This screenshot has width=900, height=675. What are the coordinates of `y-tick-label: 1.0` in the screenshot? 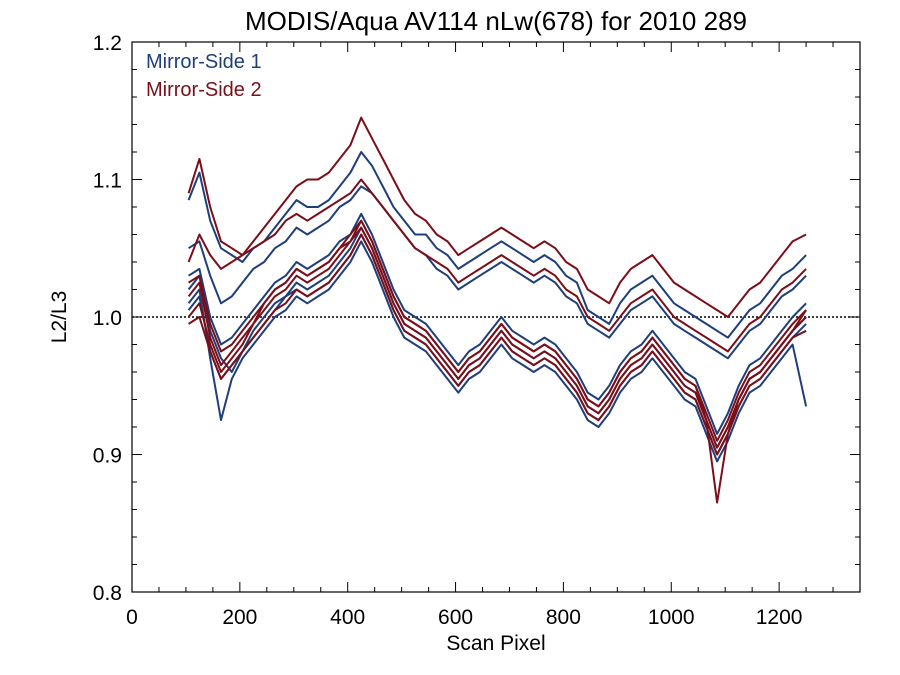 It's located at (107, 318).